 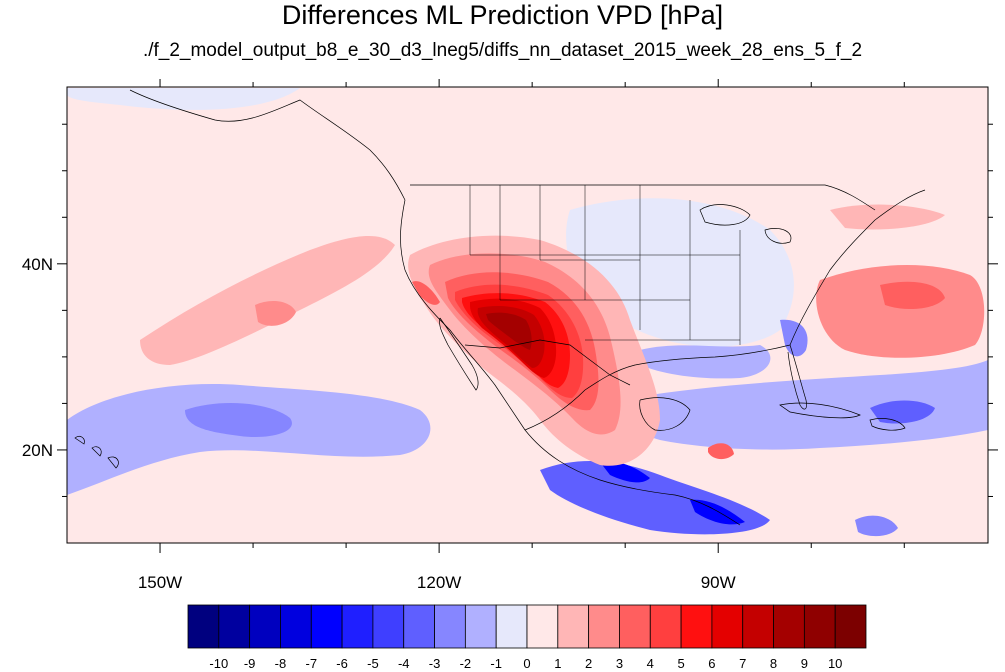 What do you see at coordinates (672, 493) in the screenshot?
I see `field-region-central-america-coast-core` at bounding box center [672, 493].